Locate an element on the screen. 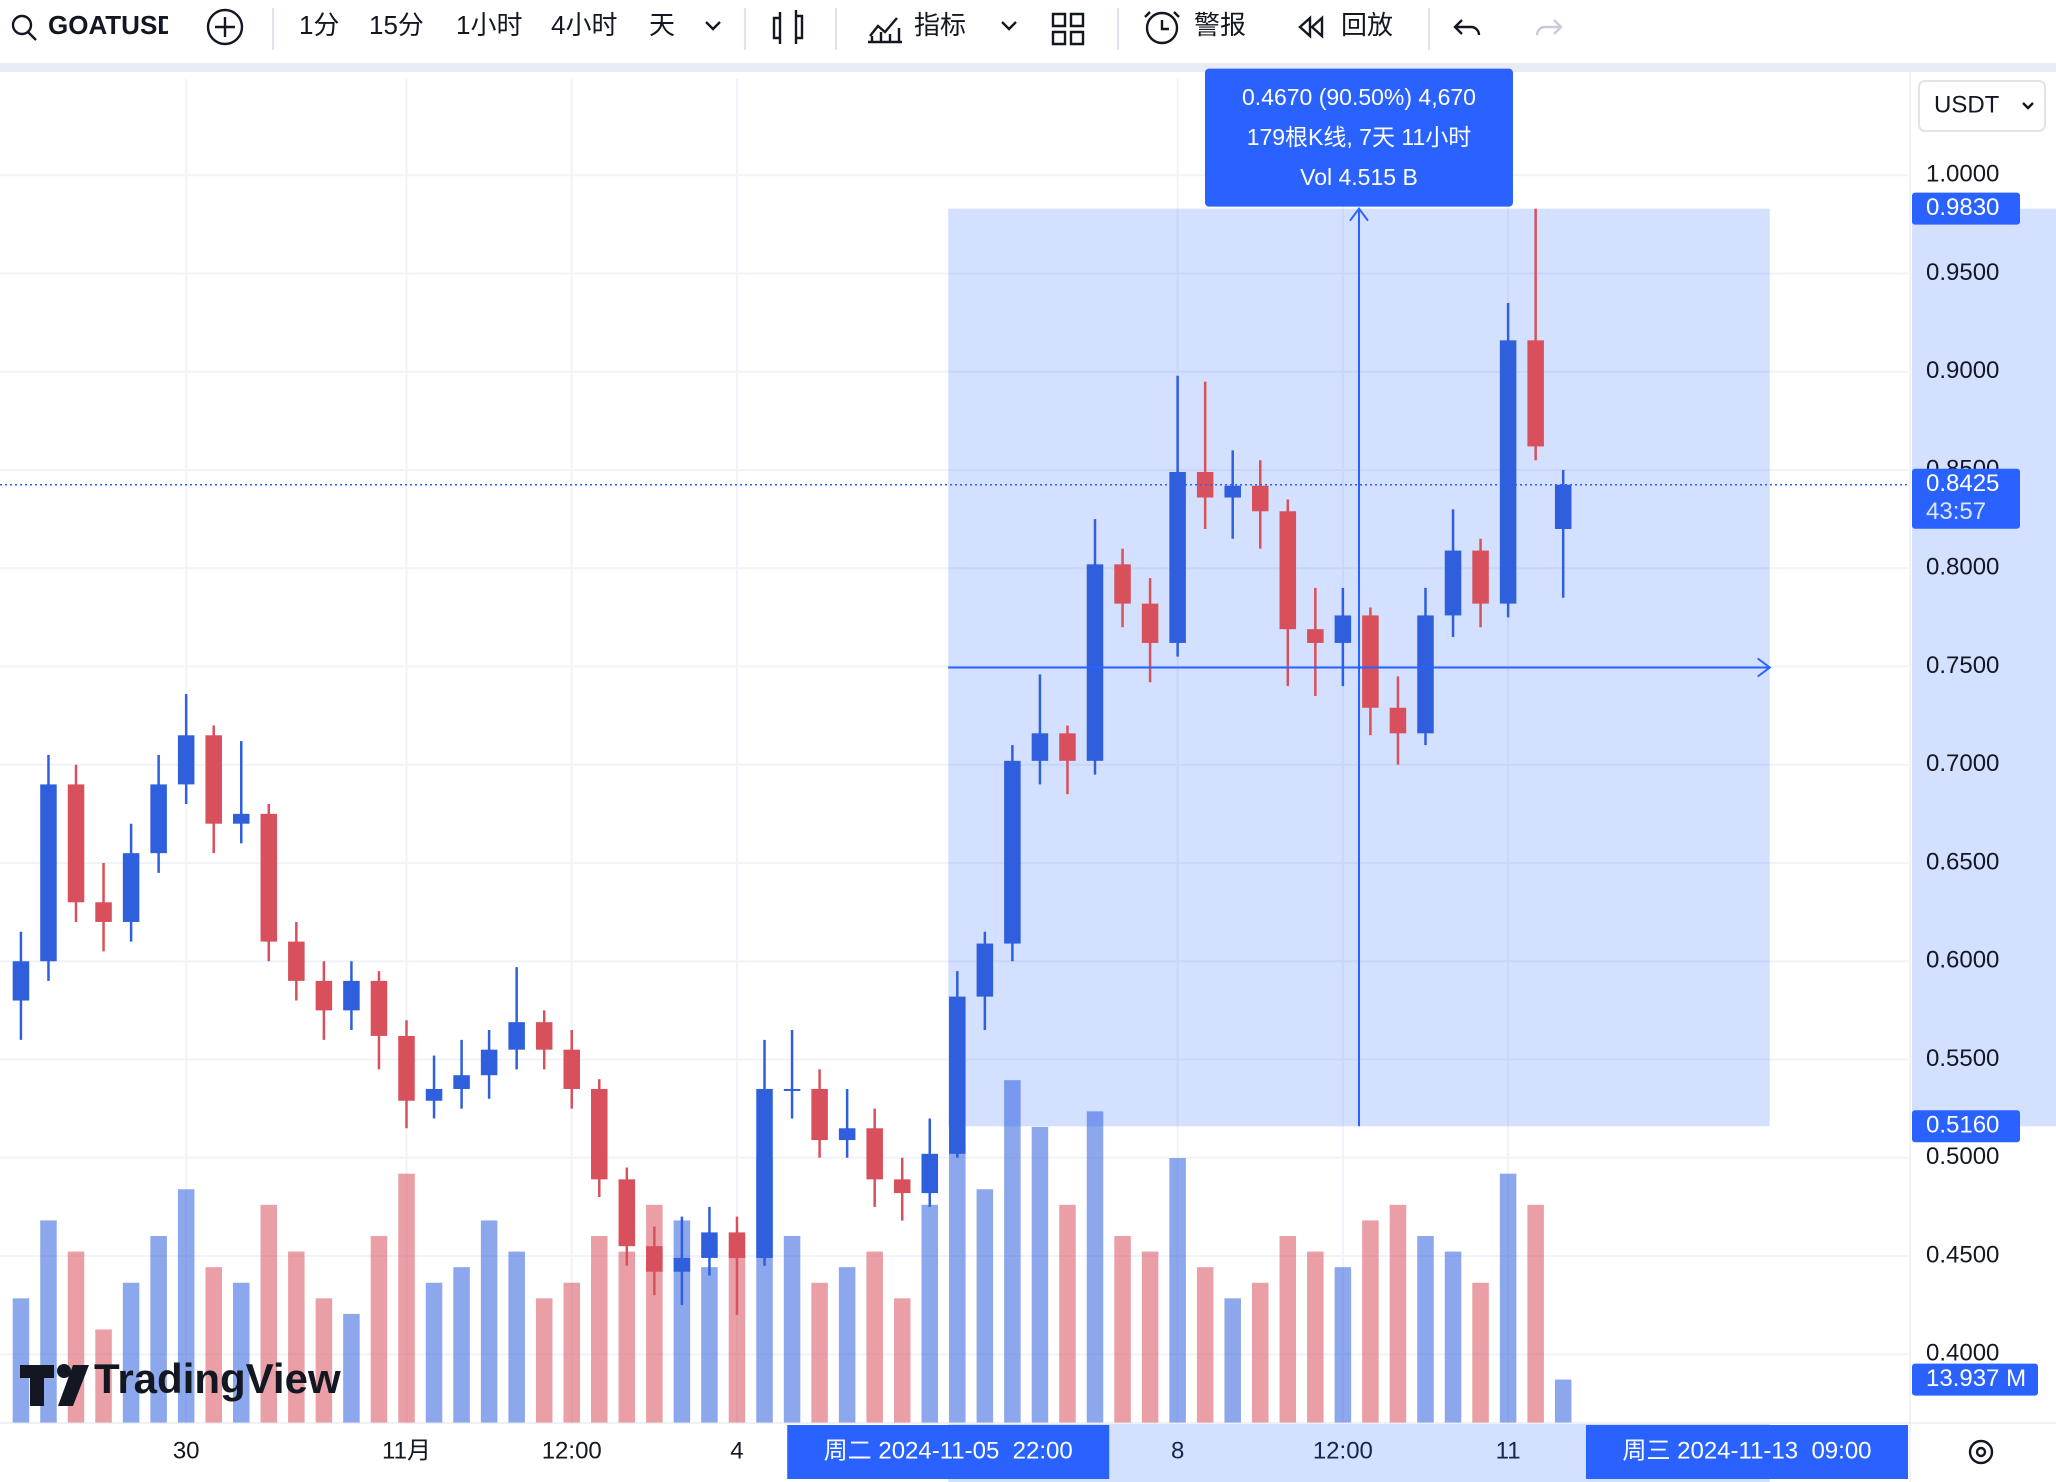 The height and width of the screenshot is (1482, 2056). volume-marker-label: 13.937 M is located at coordinates (1976, 1378).